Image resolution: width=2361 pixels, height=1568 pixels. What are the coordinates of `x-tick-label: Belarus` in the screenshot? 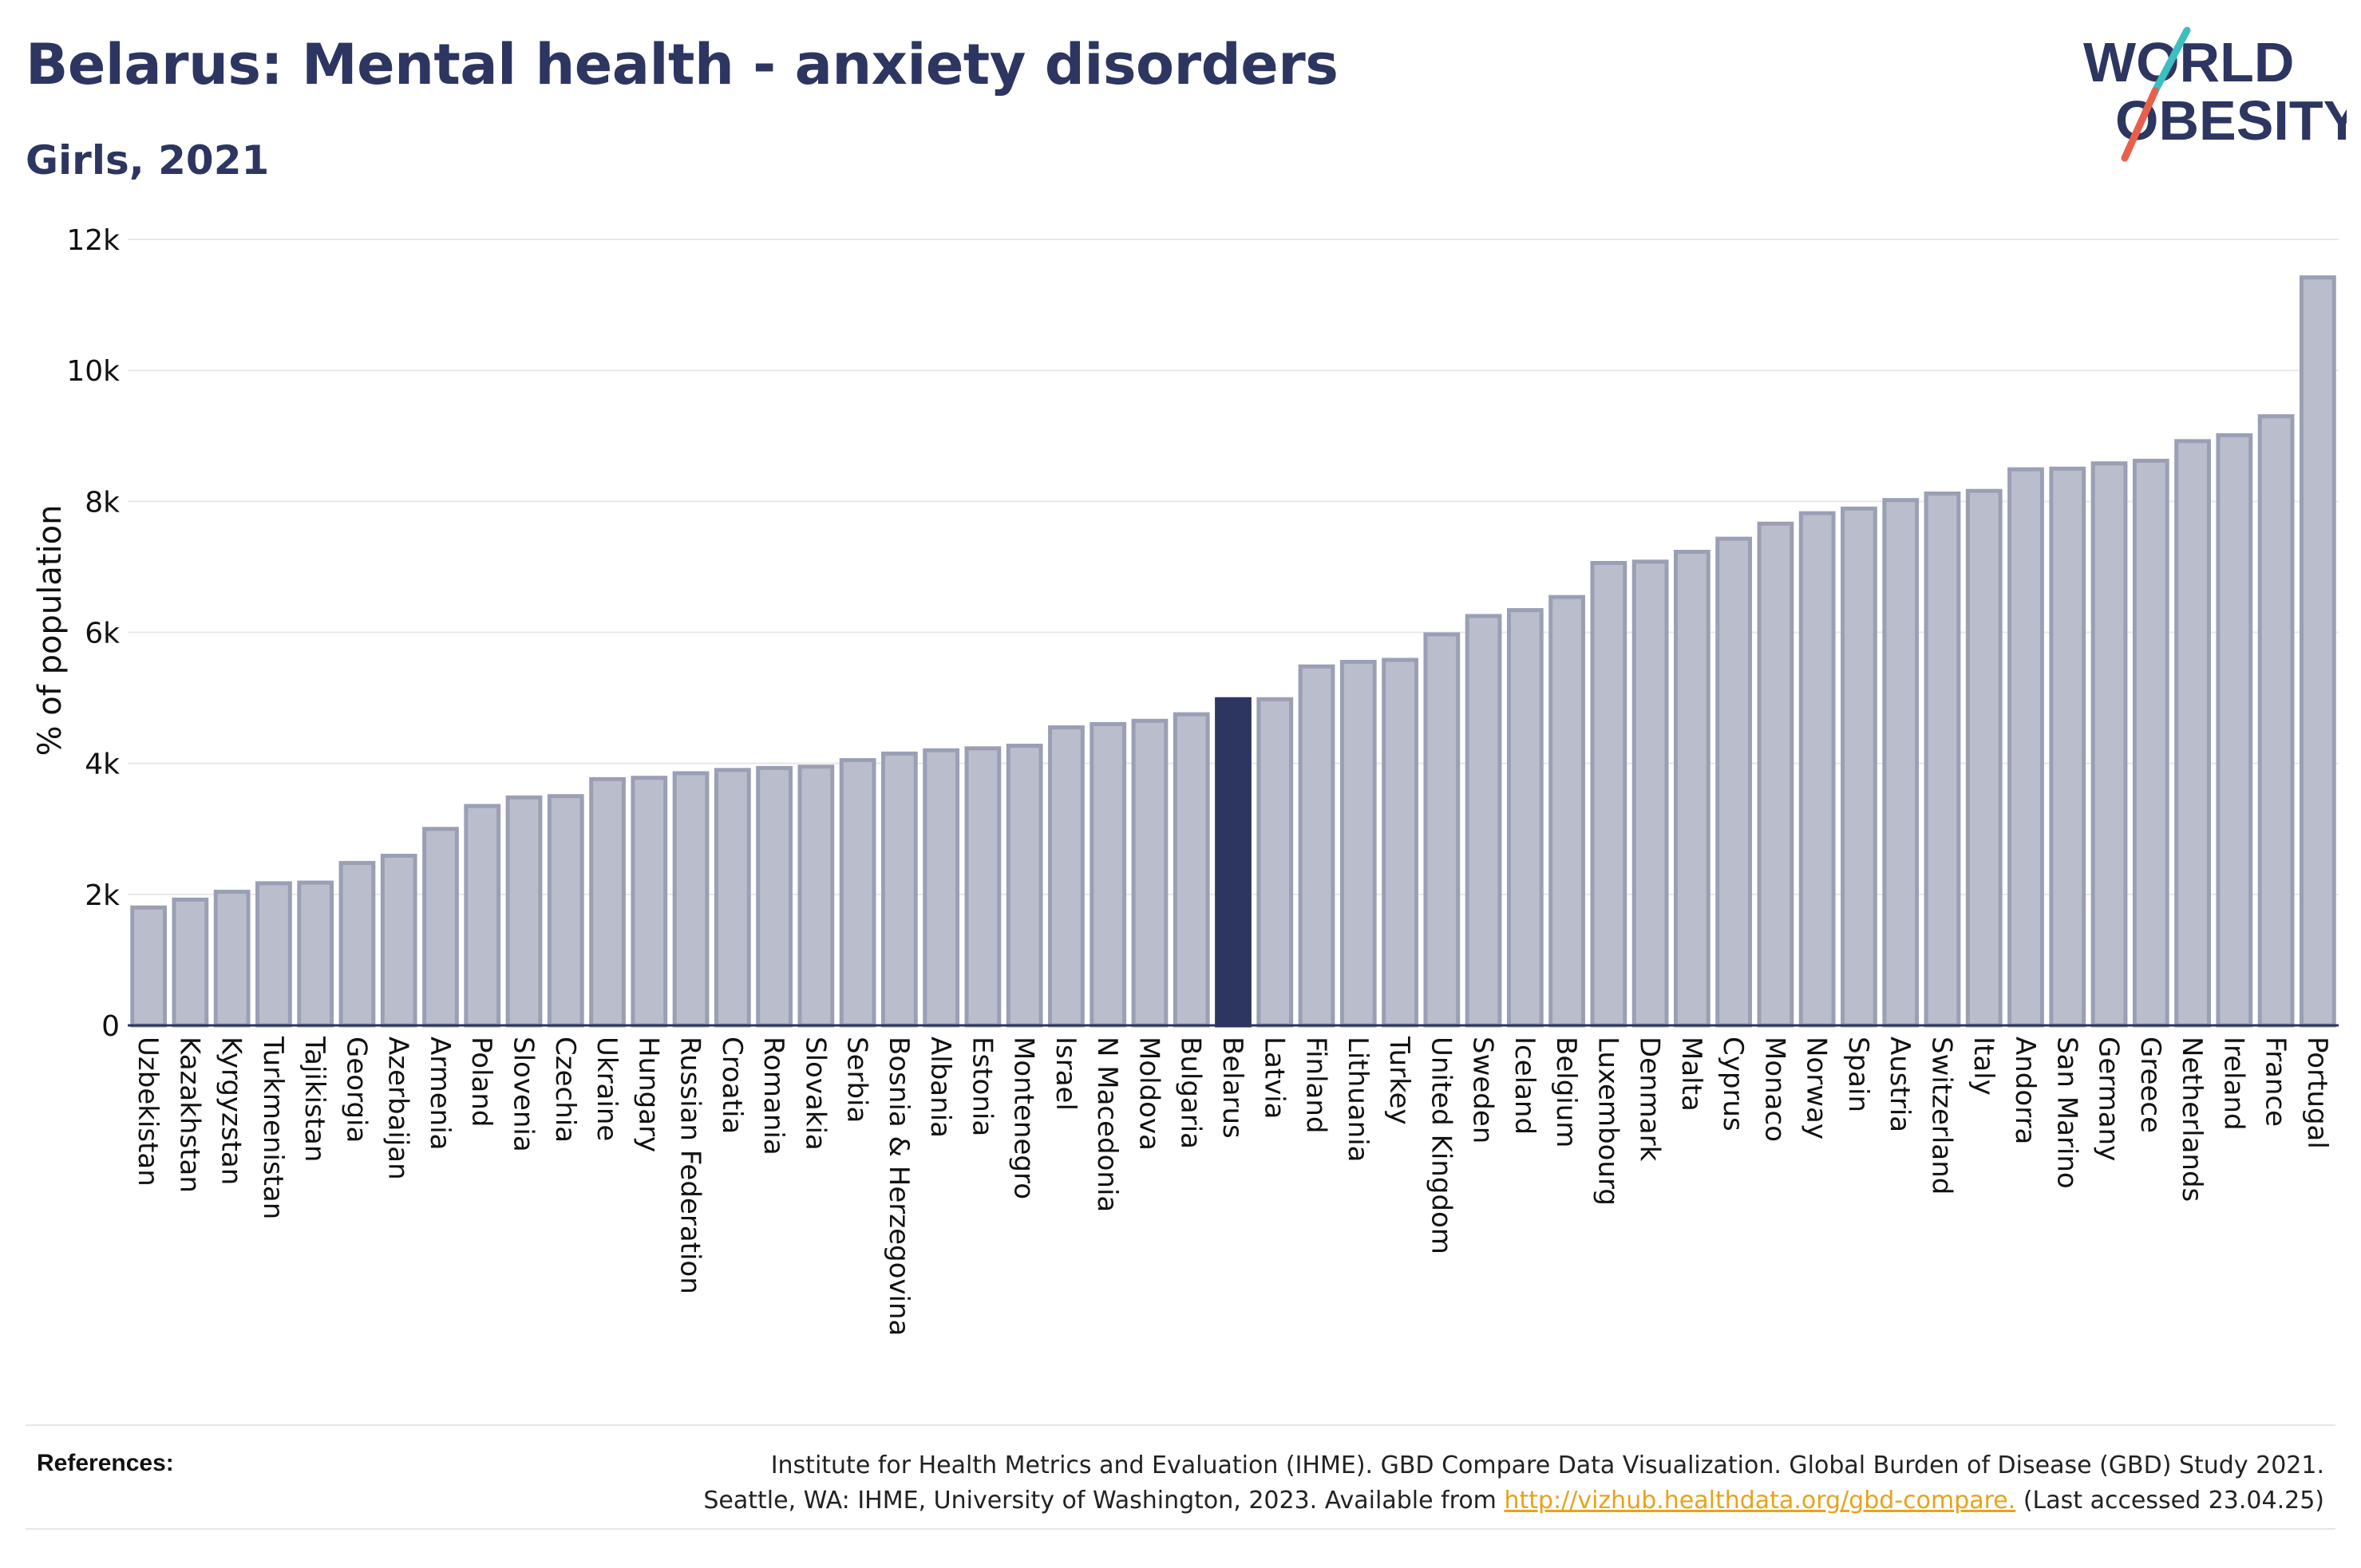 It's located at (1232, 1088).